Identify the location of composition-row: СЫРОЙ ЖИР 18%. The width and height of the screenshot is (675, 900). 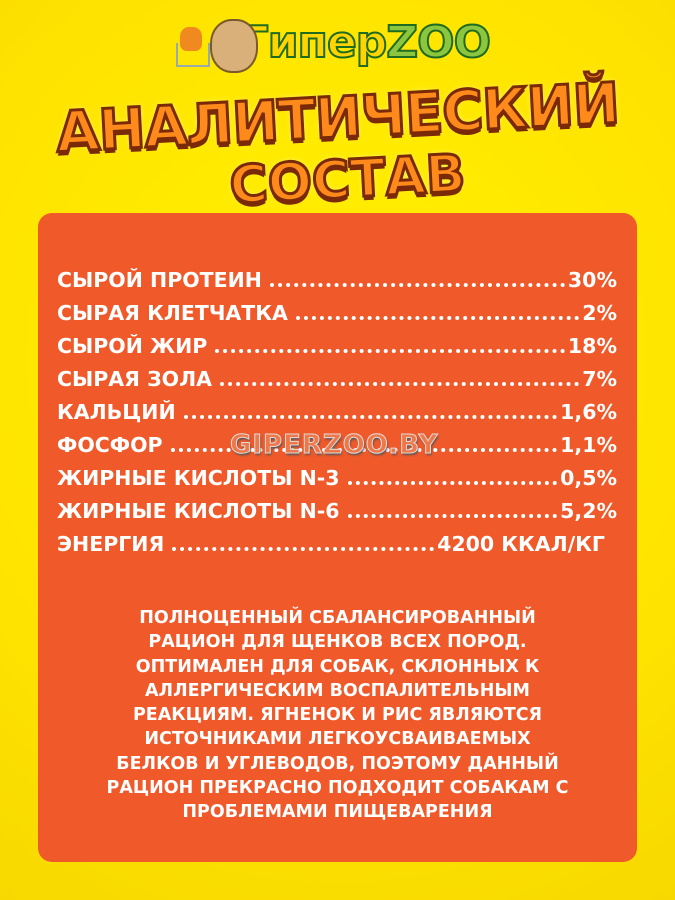
(337, 350).